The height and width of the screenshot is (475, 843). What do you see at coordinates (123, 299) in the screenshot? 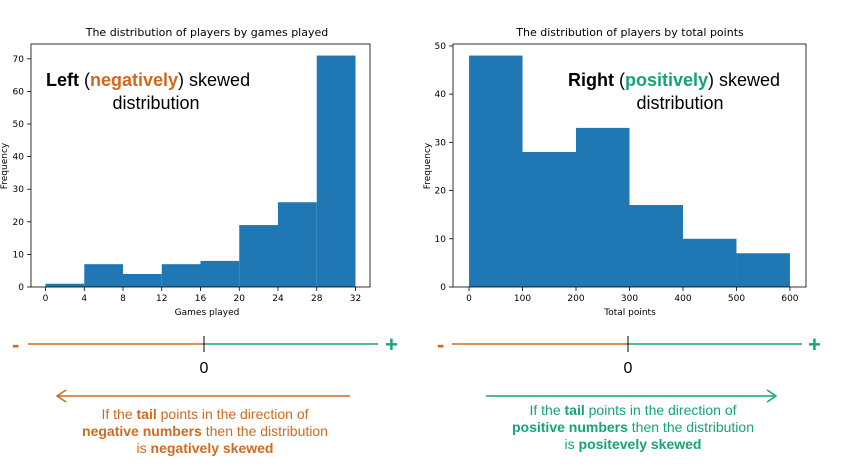
I see `x-tick-label: 8` at bounding box center [123, 299].